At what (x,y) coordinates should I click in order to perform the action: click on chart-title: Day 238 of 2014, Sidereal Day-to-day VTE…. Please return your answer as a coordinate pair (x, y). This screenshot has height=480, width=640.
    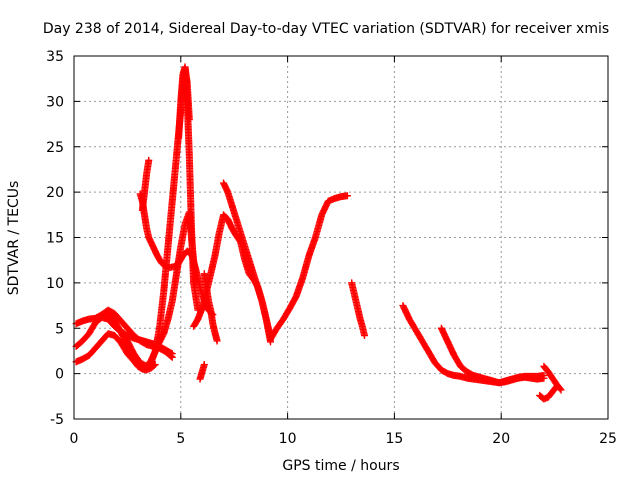
    Looking at the image, I should click on (326, 29).